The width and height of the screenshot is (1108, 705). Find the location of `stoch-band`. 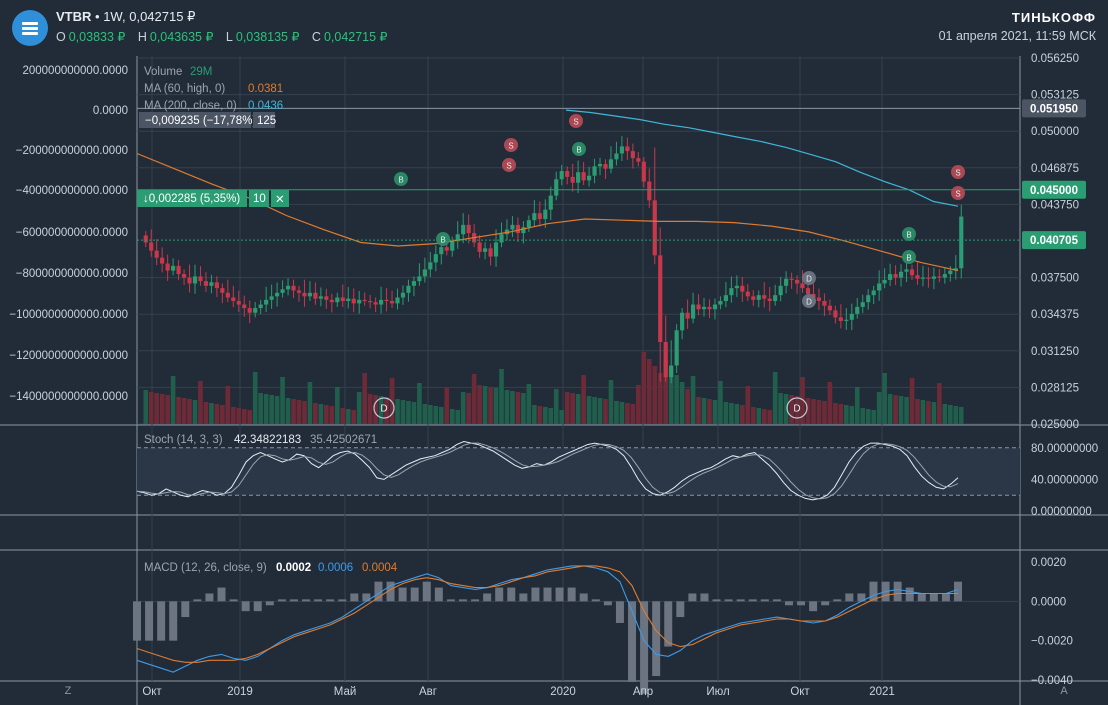

stoch-band is located at coordinates (578, 471).